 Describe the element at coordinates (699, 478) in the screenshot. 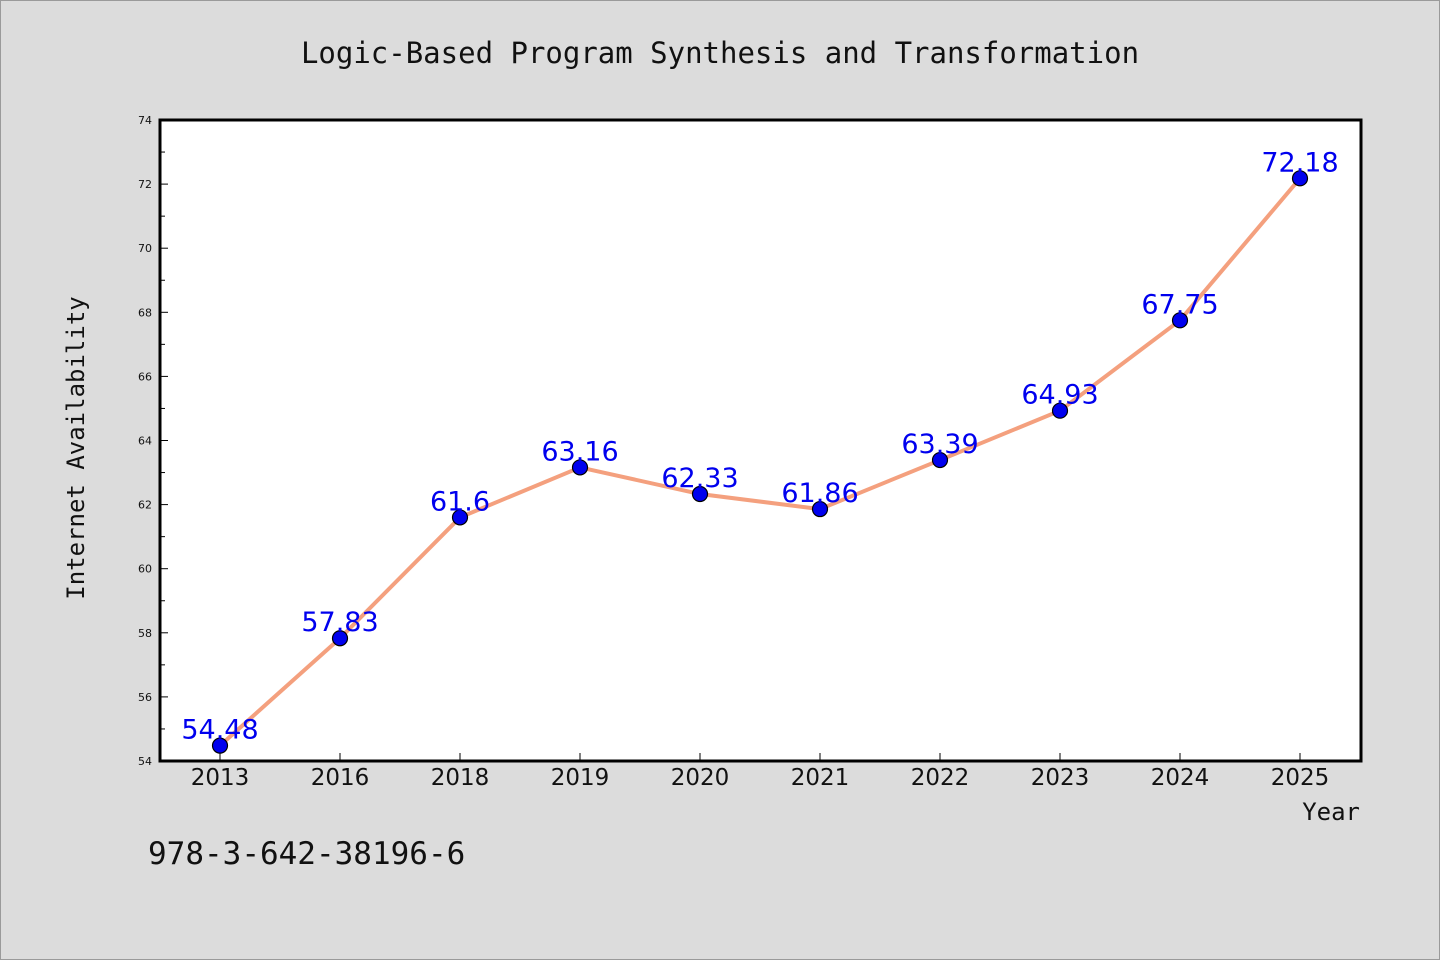

I see `data-label: 62.33` at that location.